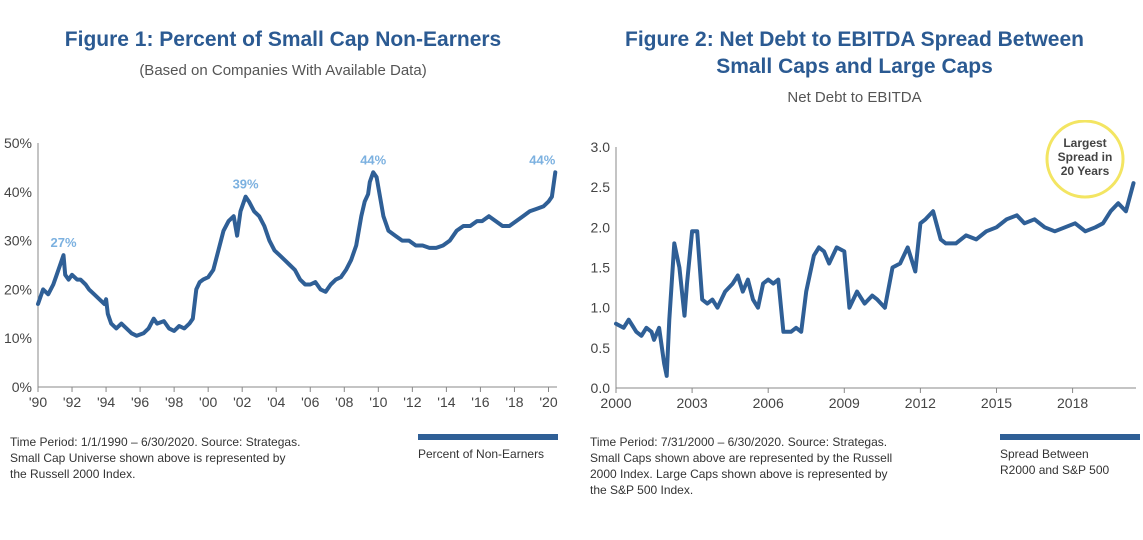 This screenshot has width=1143, height=540. I want to click on y-tick-label: 30%, so click(18, 241).